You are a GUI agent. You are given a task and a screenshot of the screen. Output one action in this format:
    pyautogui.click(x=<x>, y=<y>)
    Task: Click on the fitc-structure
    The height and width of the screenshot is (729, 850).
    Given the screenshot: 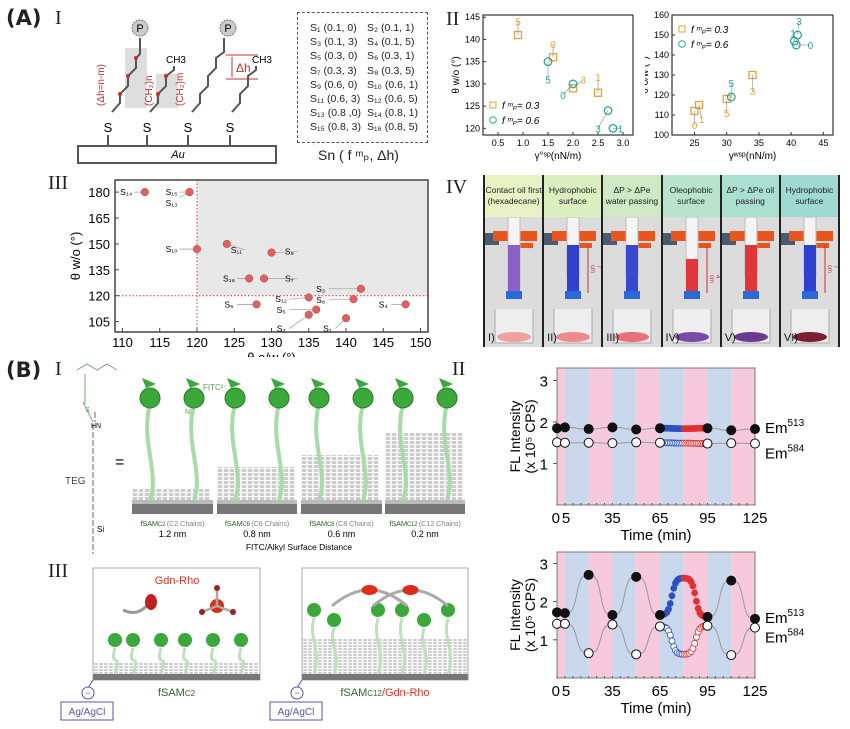 What is the action you would take?
    pyautogui.click(x=97, y=393)
    